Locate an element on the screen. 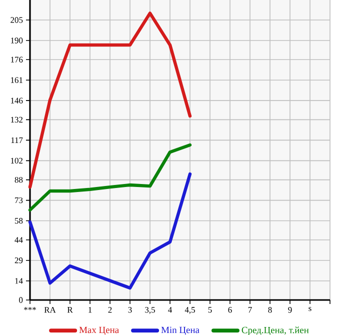  y-tick-label: 176 is located at coordinates (17, 59).